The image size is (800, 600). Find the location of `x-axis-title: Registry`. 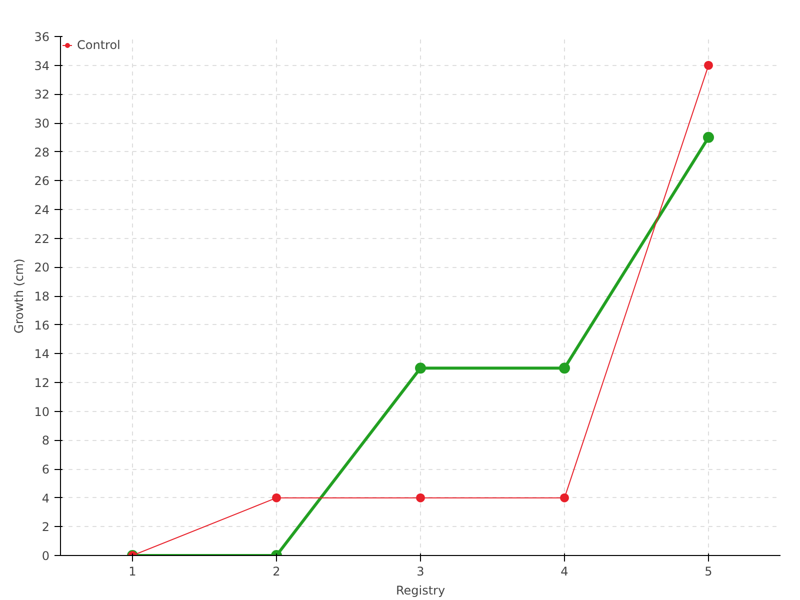

x-axis-title: Registry is located at coordinates (421, 591).